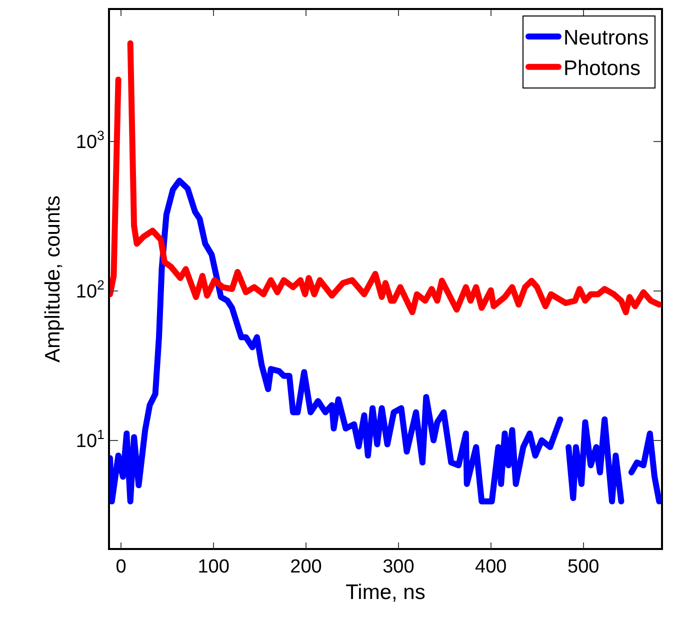 The width and height of the screenshot is (673, 617). What do you see at coordinates (583, 567) in the screenshot?
I see `x-tick-label: 500` at bounding box center [583, 567].